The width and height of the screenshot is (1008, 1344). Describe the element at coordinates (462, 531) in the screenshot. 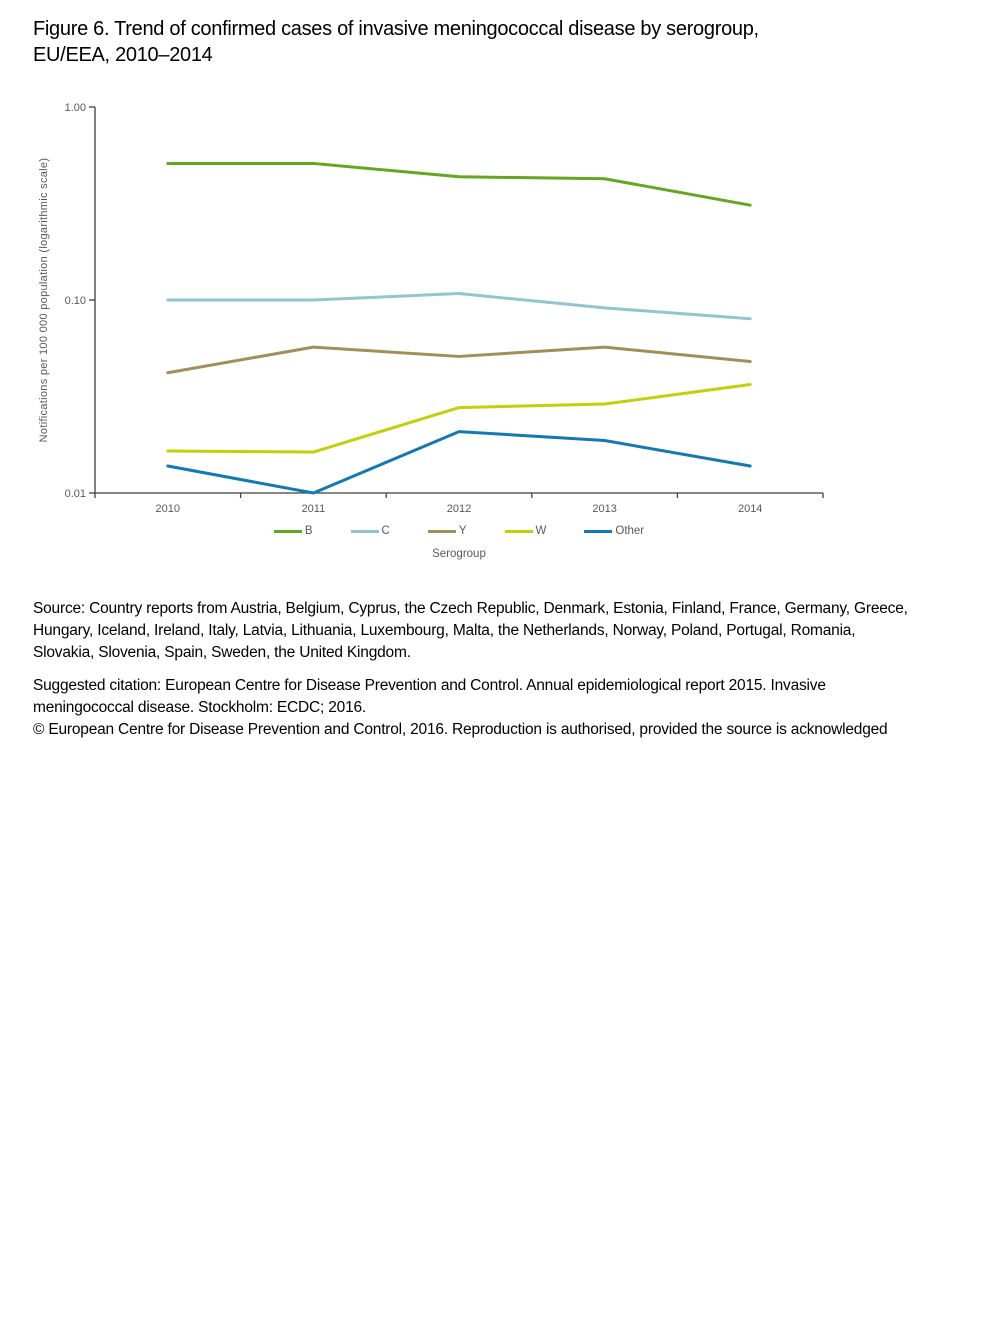

I see `legend-label-y: Y` at that location.